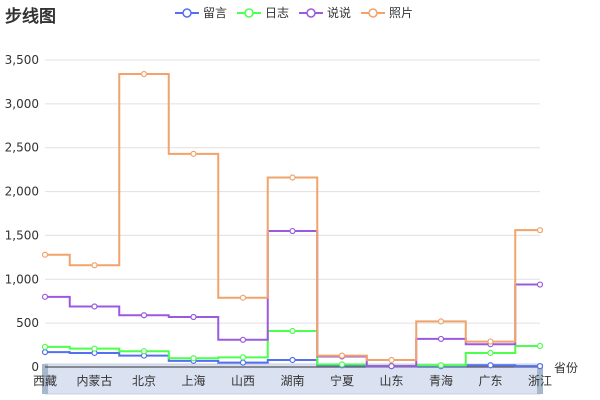 The width and height of the screenshot is (600, 400). Describe the element at coordinates (22, 60) in the screenshot. I see `y-tick-label: 3,500` at that location.